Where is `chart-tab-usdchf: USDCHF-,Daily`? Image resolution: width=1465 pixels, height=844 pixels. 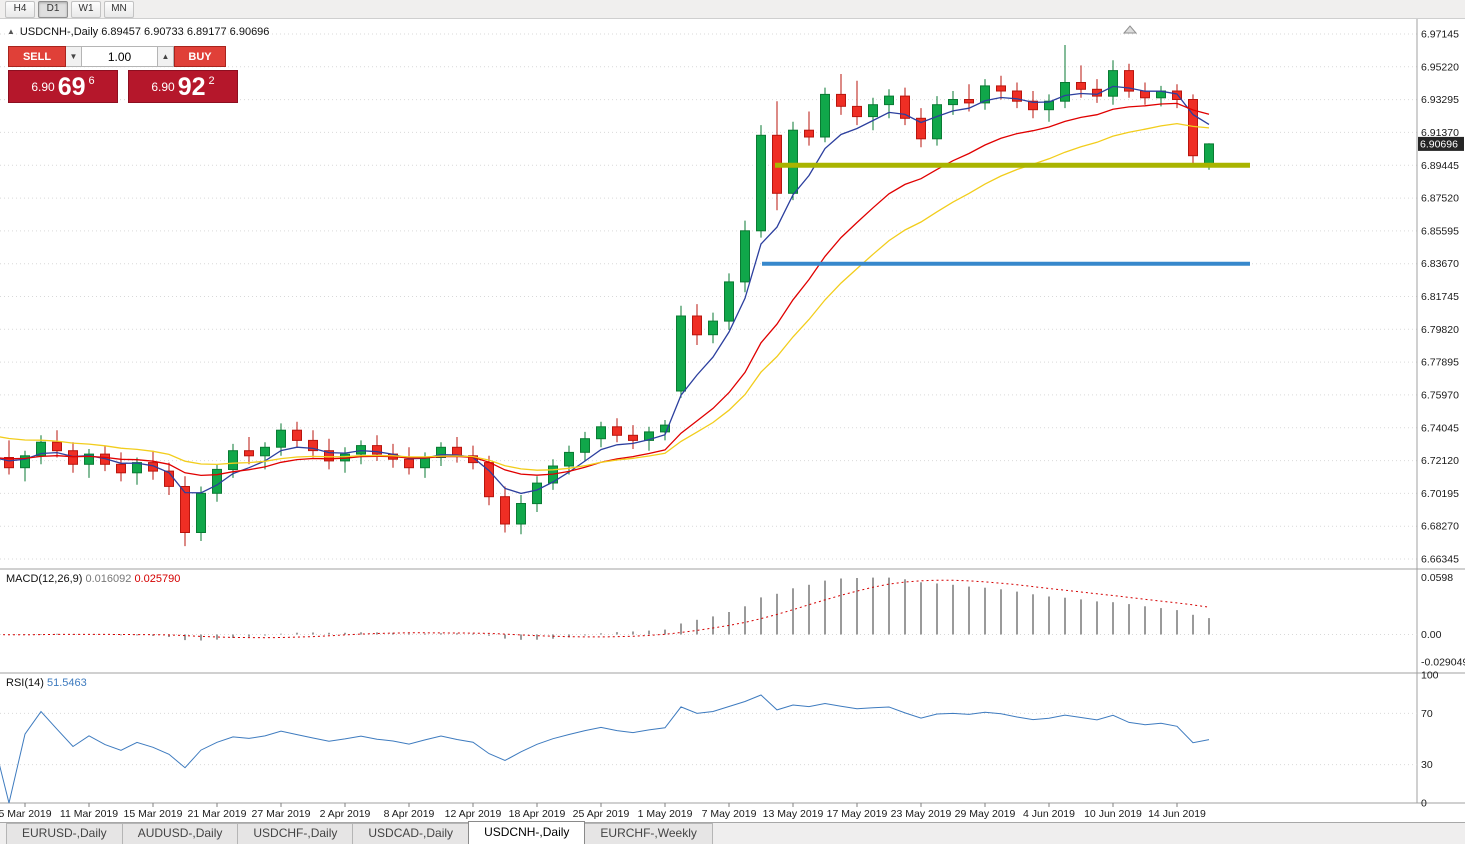 chart-tab-usdchf: USDCHF-,Daily is located at coordinates (295, 833).